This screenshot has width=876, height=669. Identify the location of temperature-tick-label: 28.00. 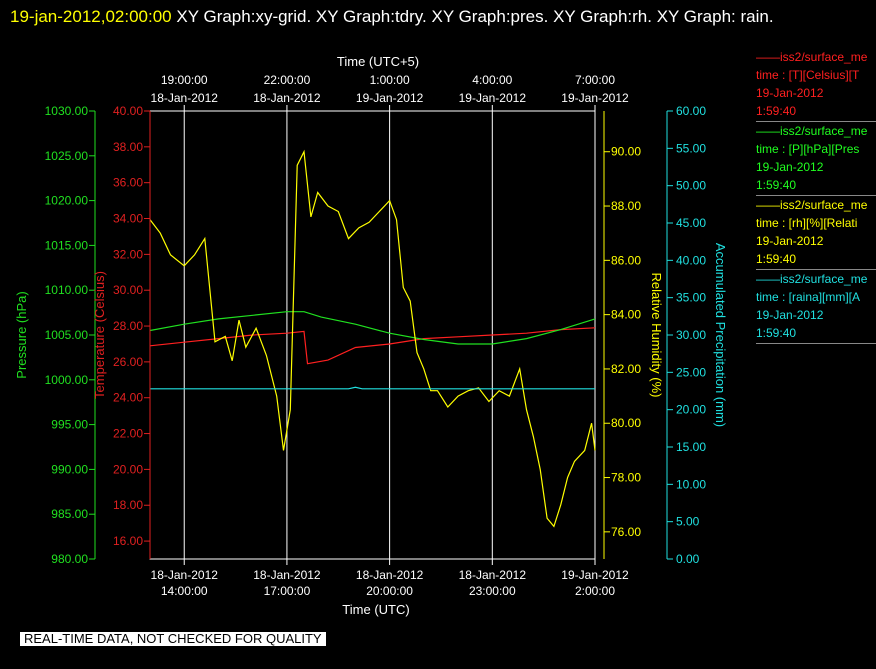
(128, 326).